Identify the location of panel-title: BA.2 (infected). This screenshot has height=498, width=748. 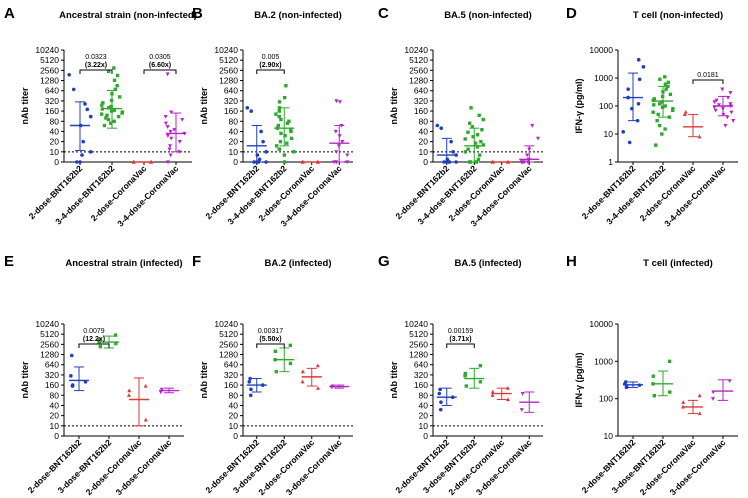
(297, 263).